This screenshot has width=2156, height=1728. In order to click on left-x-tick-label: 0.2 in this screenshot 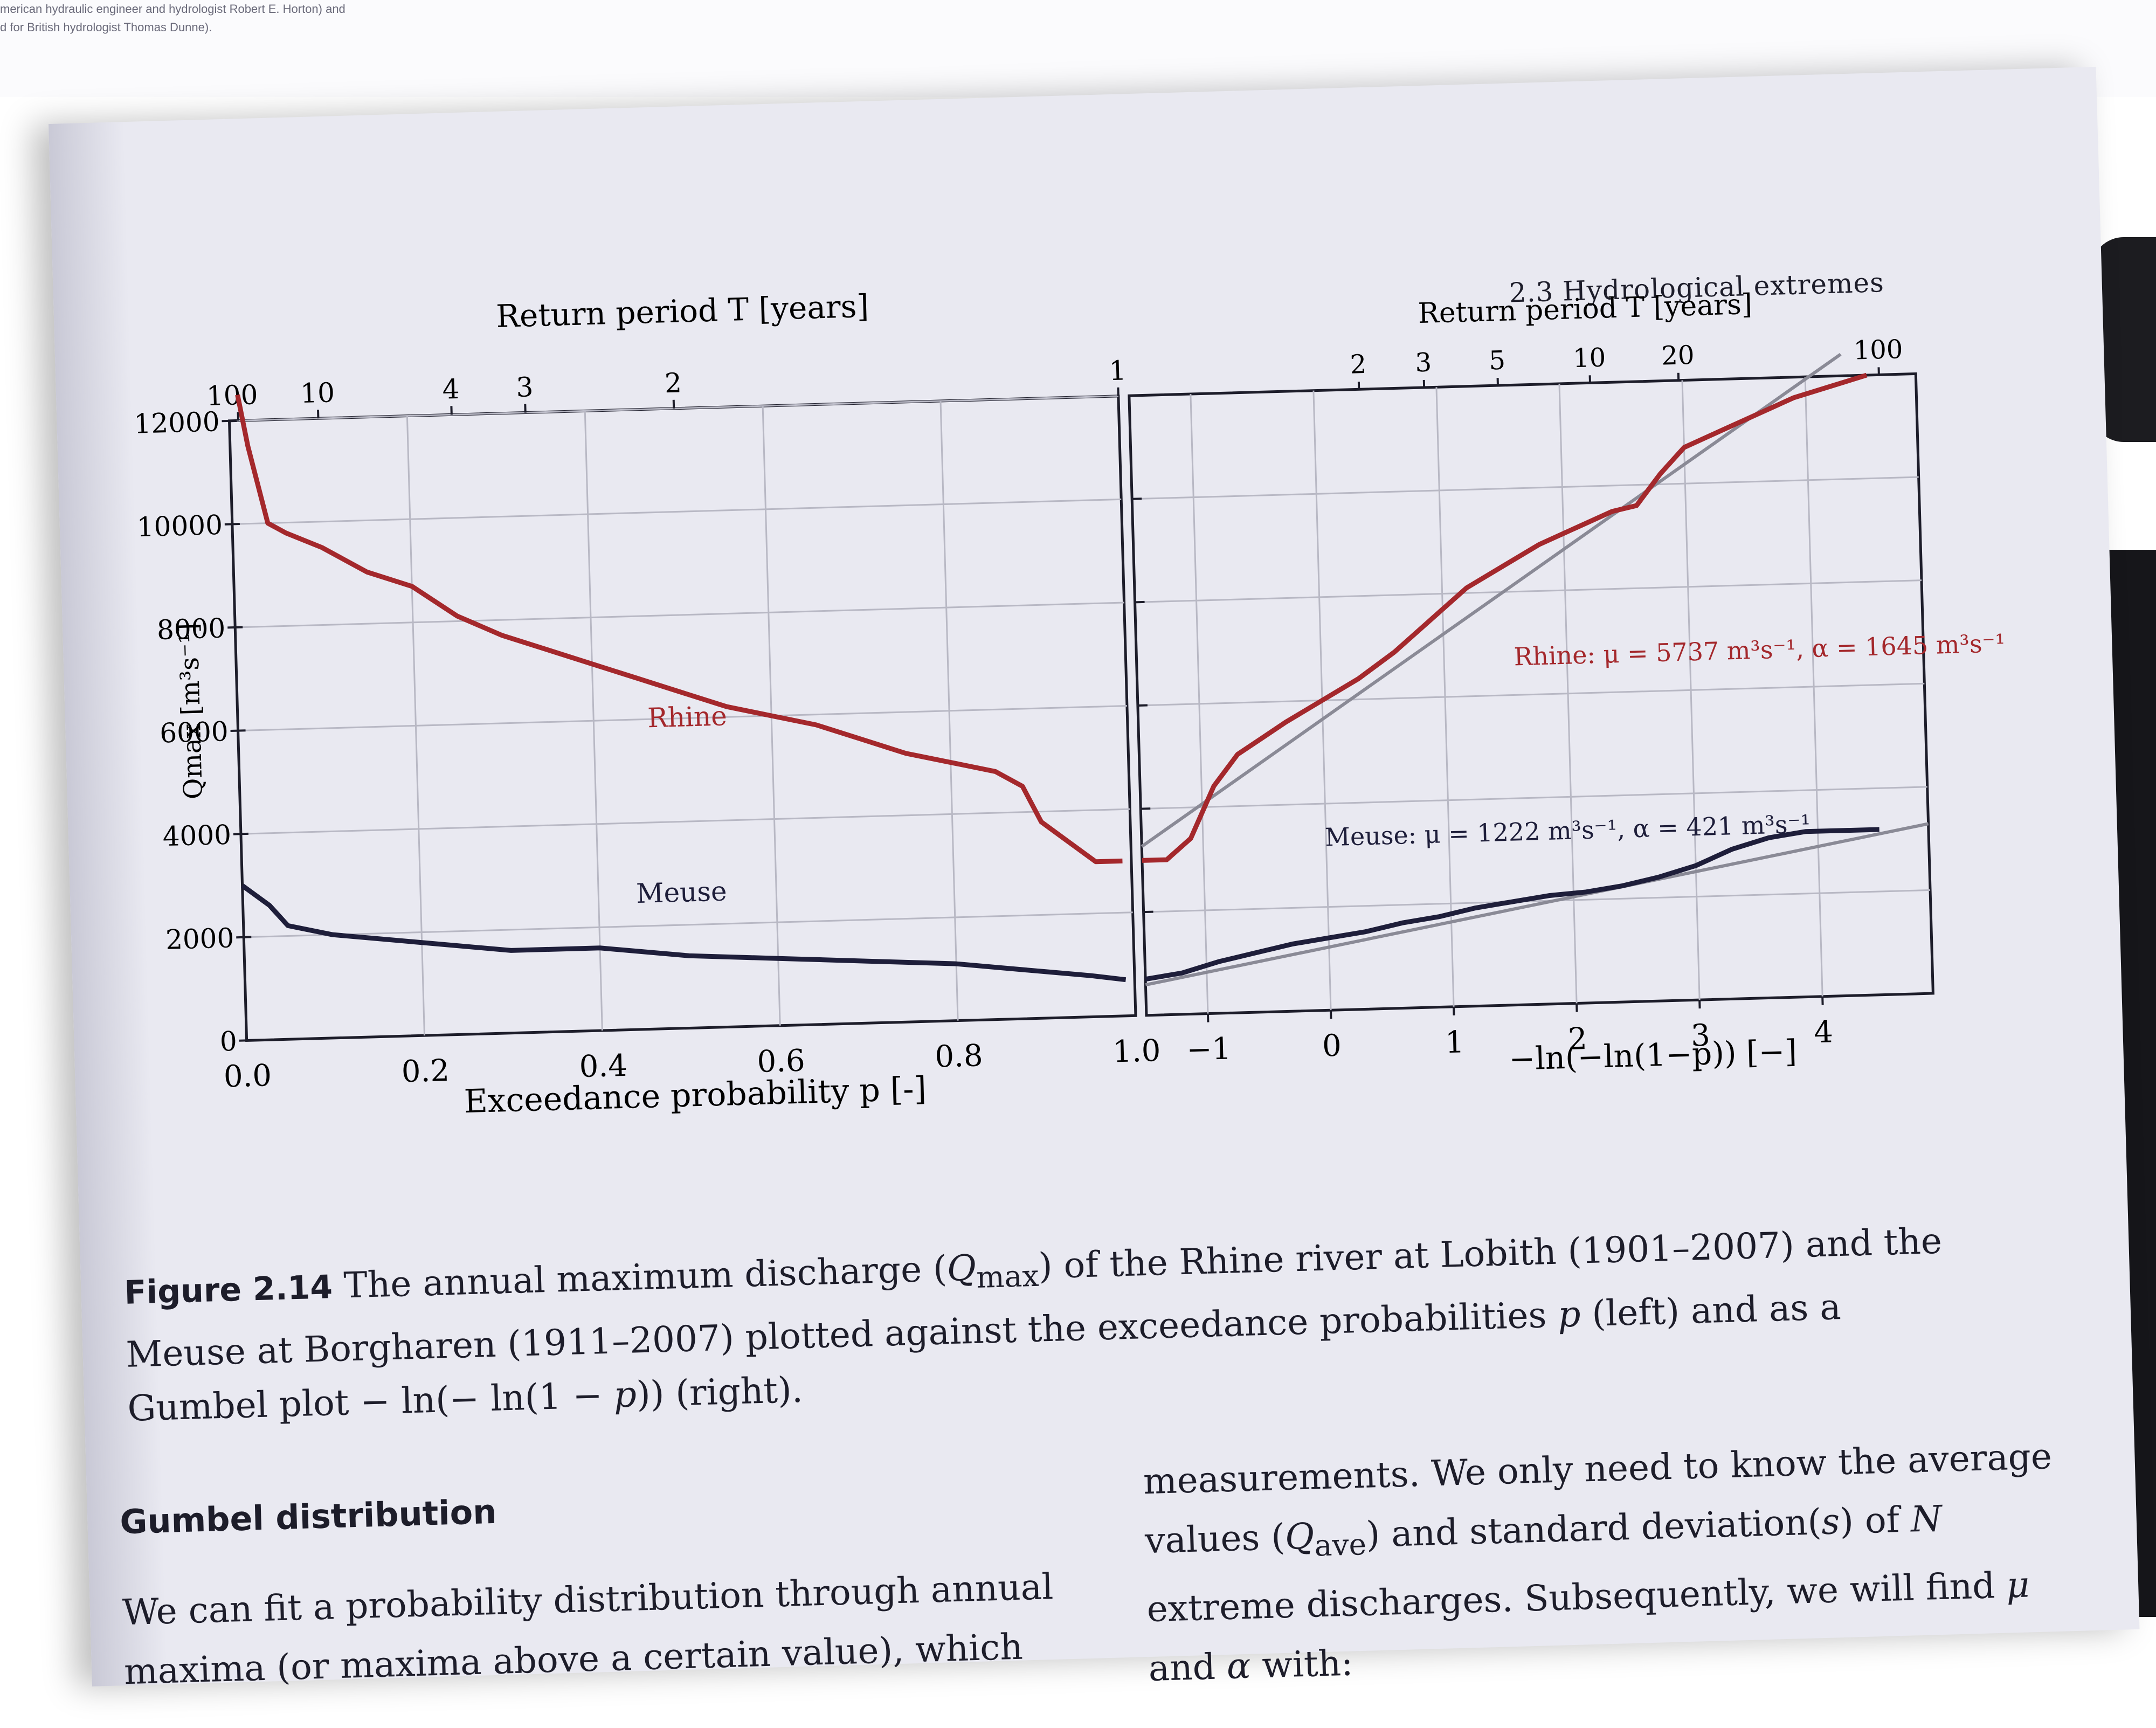, I will do `click(425, 1071)`.